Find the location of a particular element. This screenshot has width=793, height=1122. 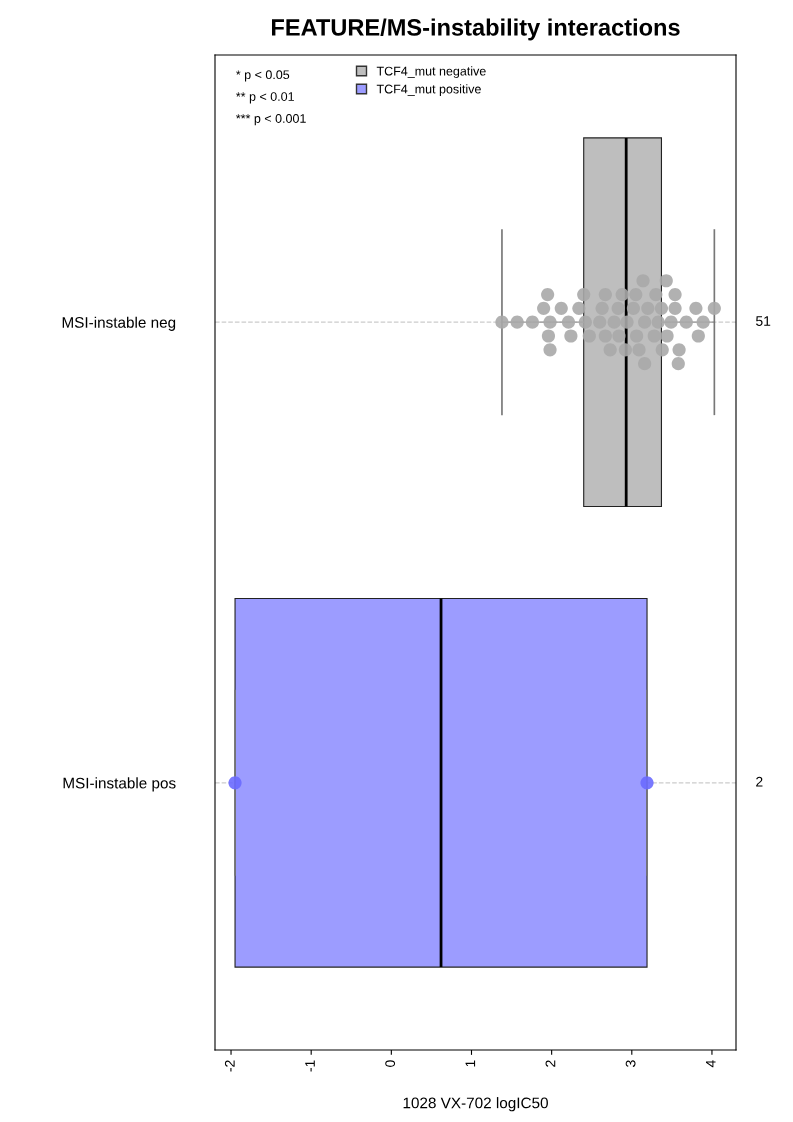

x-tick-label: 0 is located at coordinates (390, 1063).